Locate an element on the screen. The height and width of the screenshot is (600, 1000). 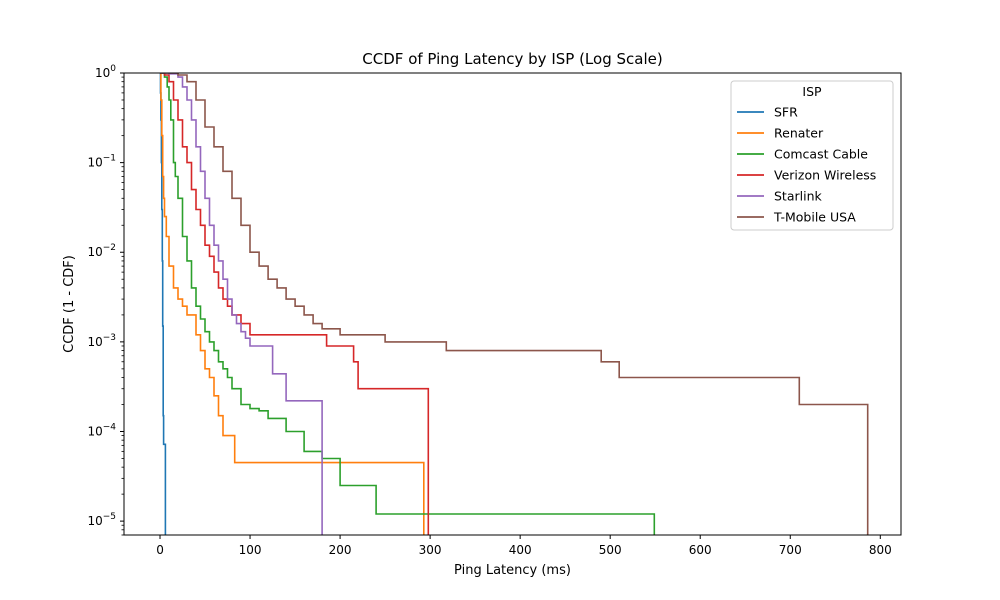
y-tick-label: 10⁻³ is located at coordinates (101, 341).